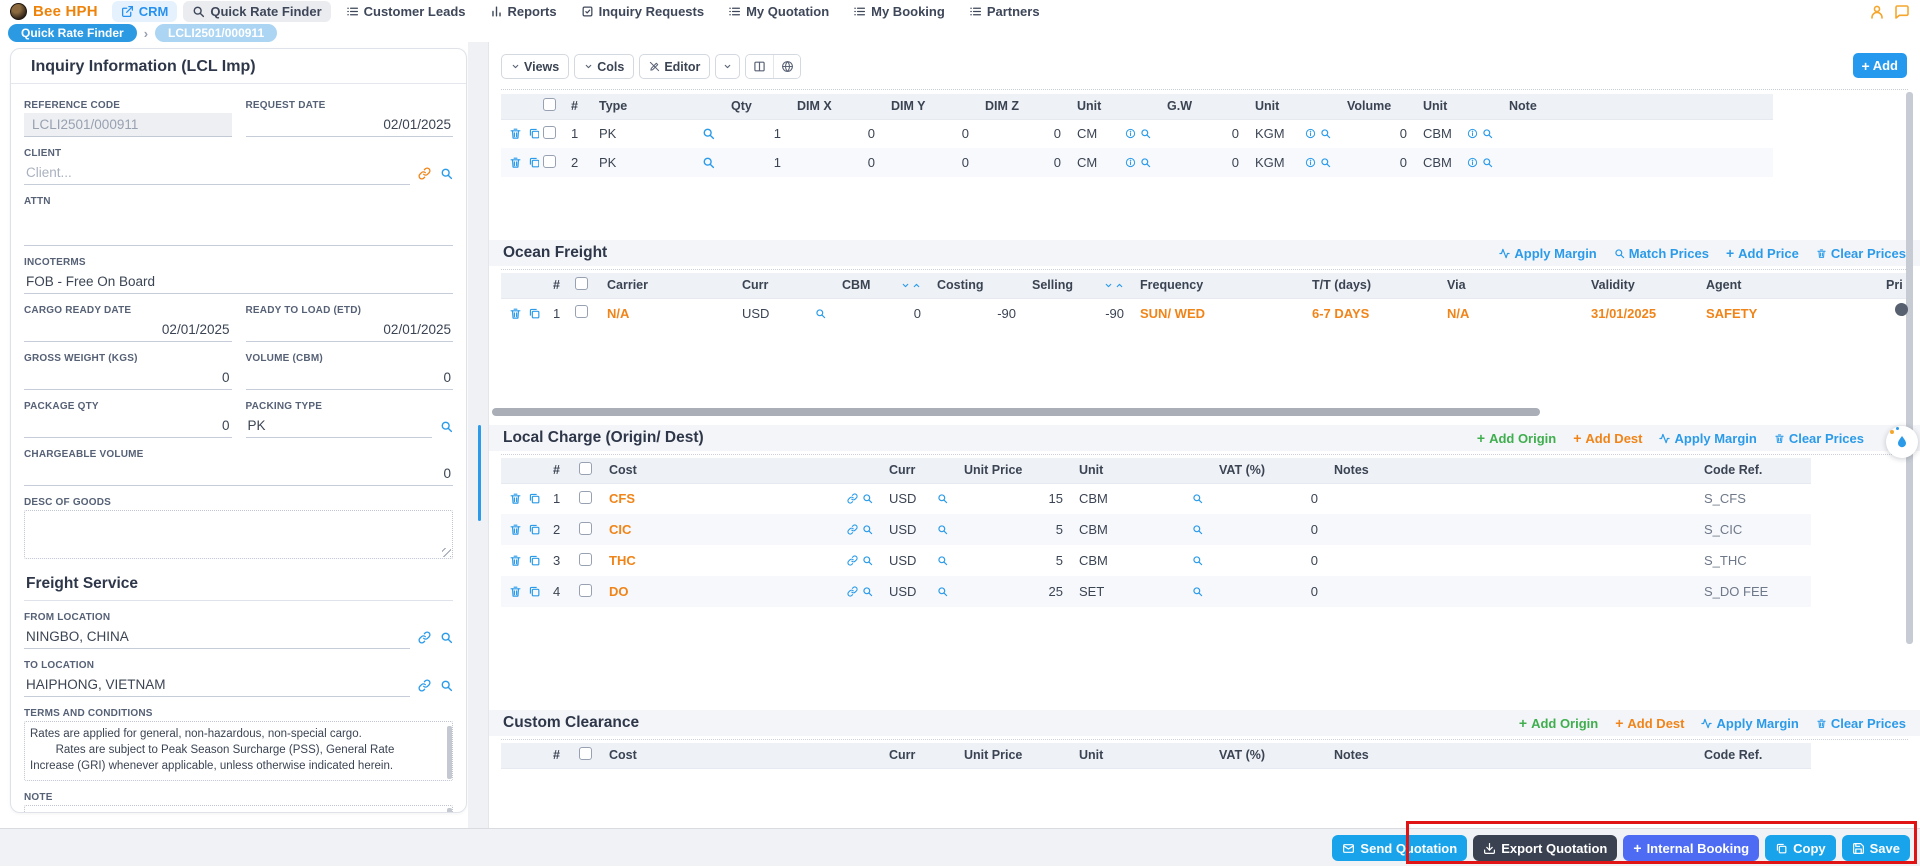 This screenshot has height=866, width=1920. Describe the element at coordinates (1861, 723) in the screenshot. I see `clear-prices-link: Clear Prices` at that location.